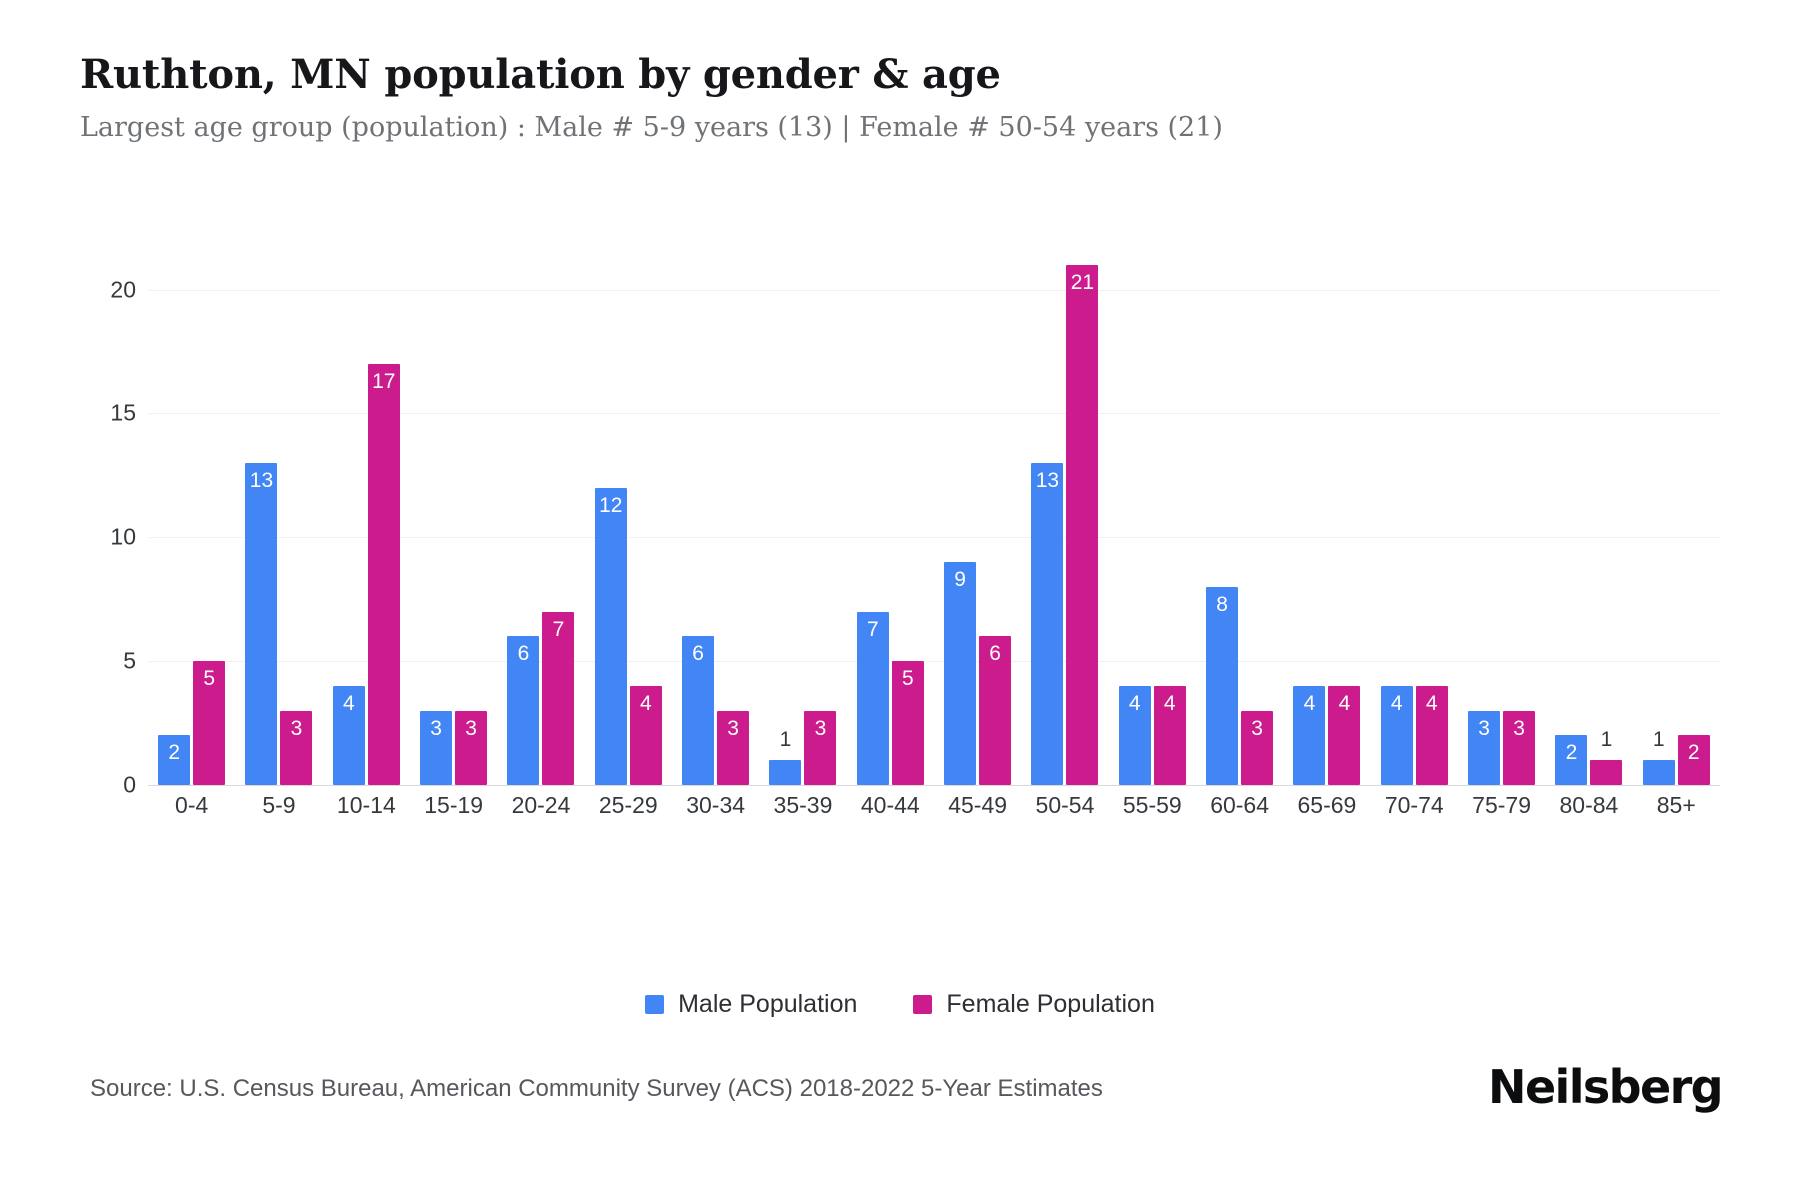 The height and width of the screenshot is (1200, 1800). What do you see at coordinates (454, 805) in the screenshot?
I see `x-axis-tick-label: 15-19` at bounding box center [454, 805].